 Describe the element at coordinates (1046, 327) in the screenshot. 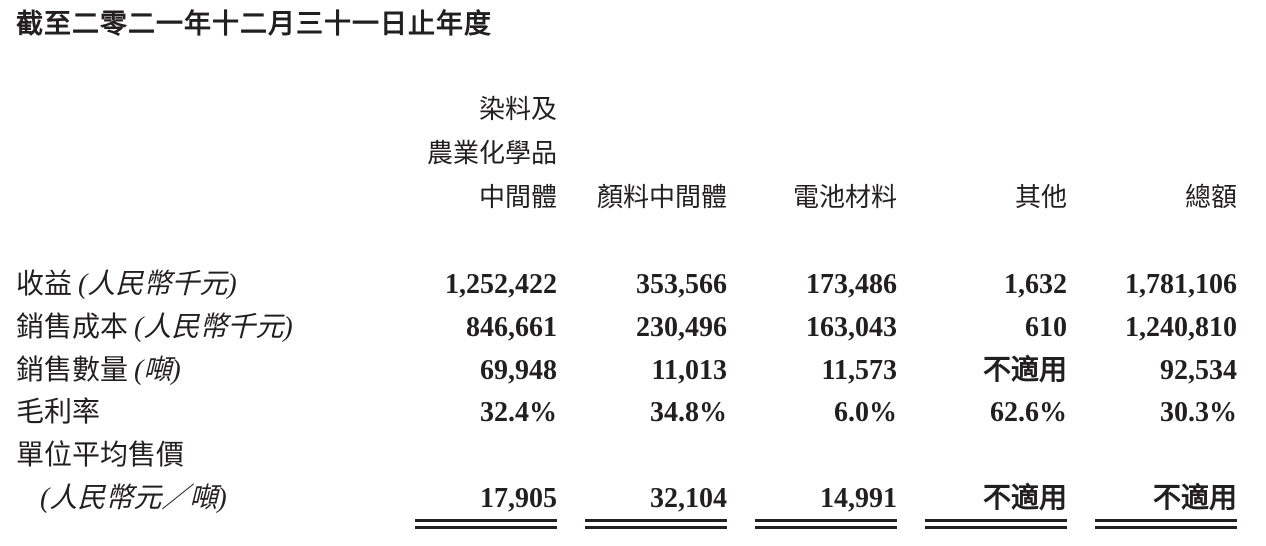

I see `cell: 610` at that location.